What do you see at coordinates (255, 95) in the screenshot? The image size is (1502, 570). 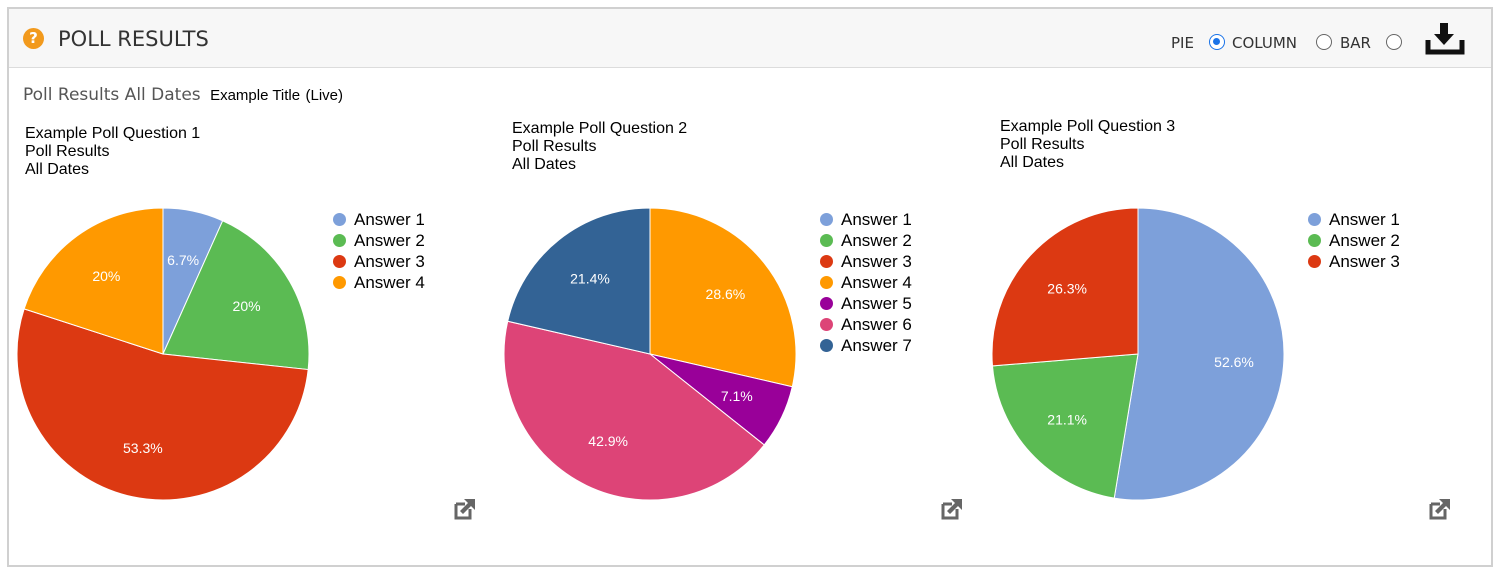 I see `event-title: Example Title` at bounding box center [255, 95].